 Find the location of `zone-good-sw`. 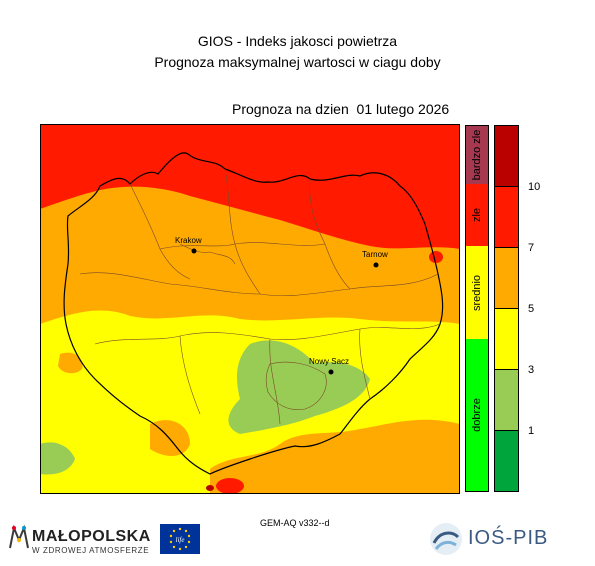

zone-good-sw is located at coordinates (57, 458).